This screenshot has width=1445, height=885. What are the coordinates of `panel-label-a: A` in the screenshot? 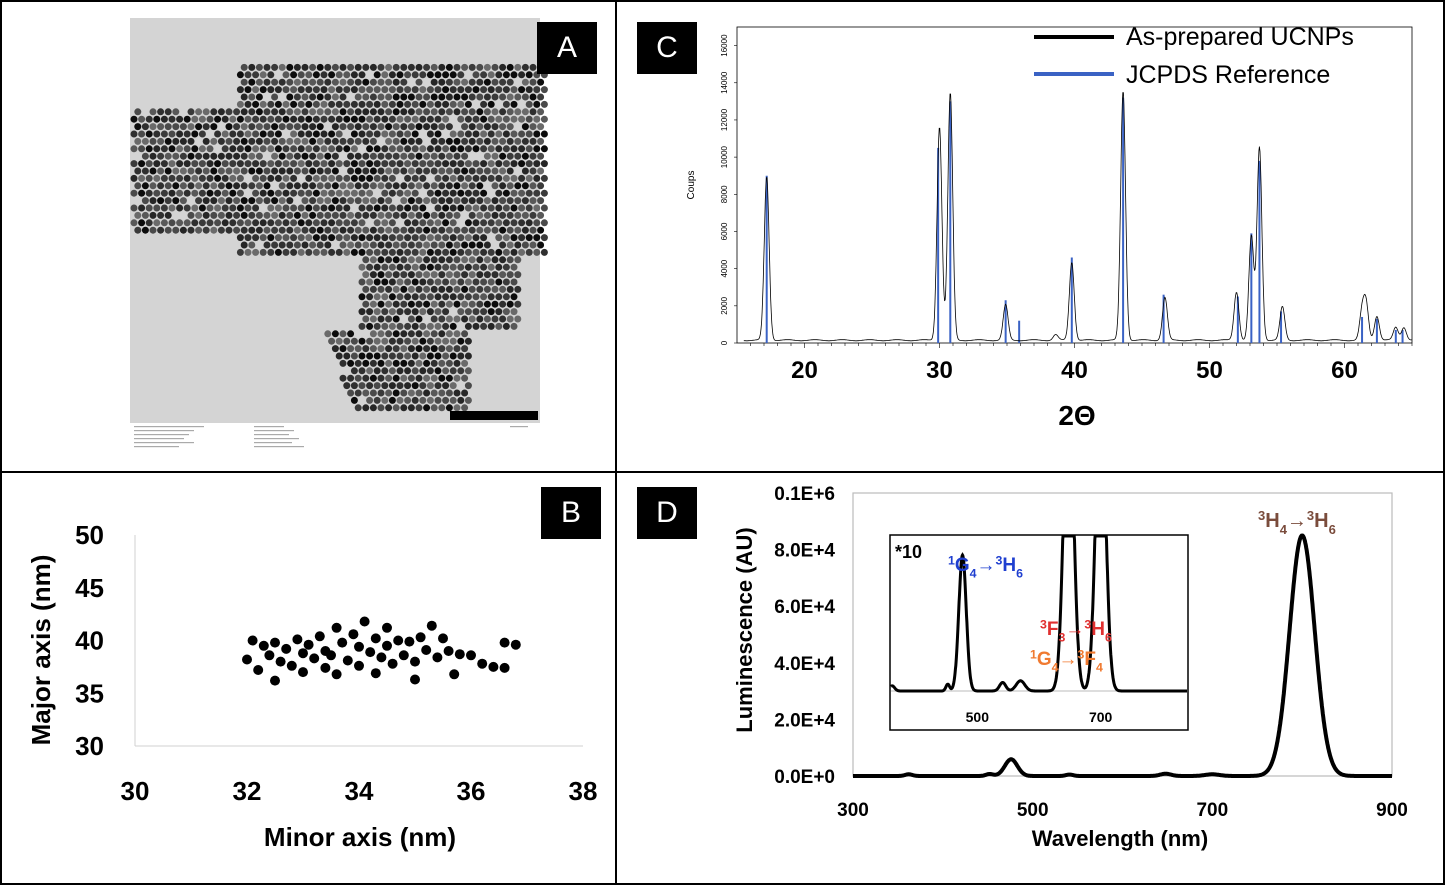 It's located at (567, 48).